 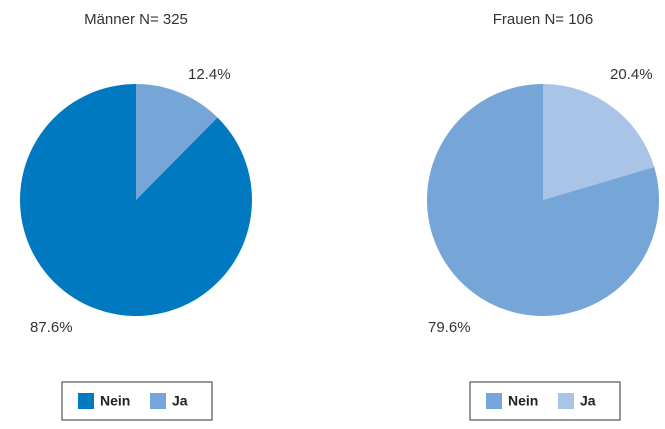 I want to click on data-label: 87.6%, so click(x=51, y=327).